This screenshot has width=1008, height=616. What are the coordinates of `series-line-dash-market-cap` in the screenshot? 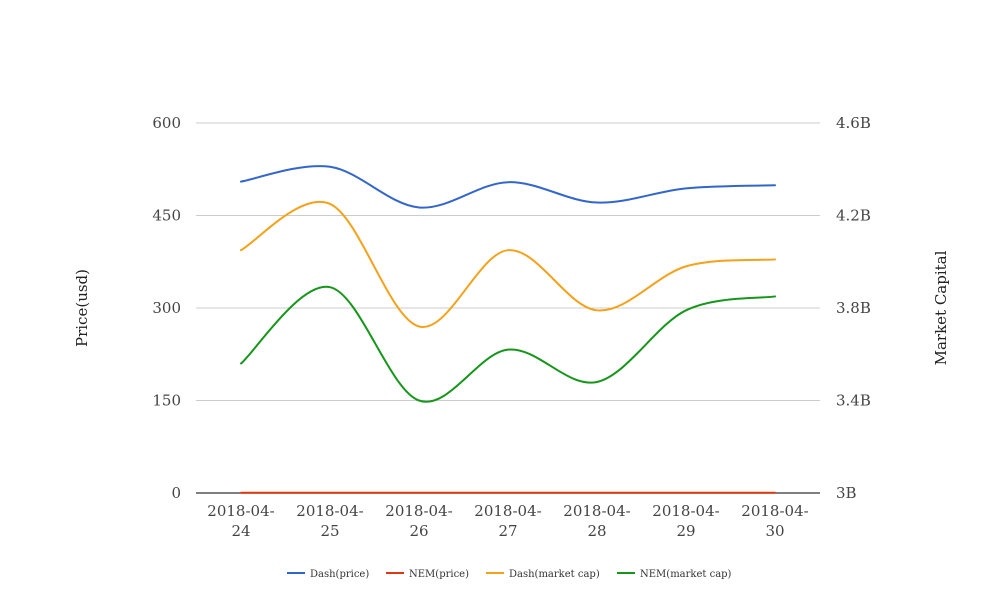 It's located at (508, 264).